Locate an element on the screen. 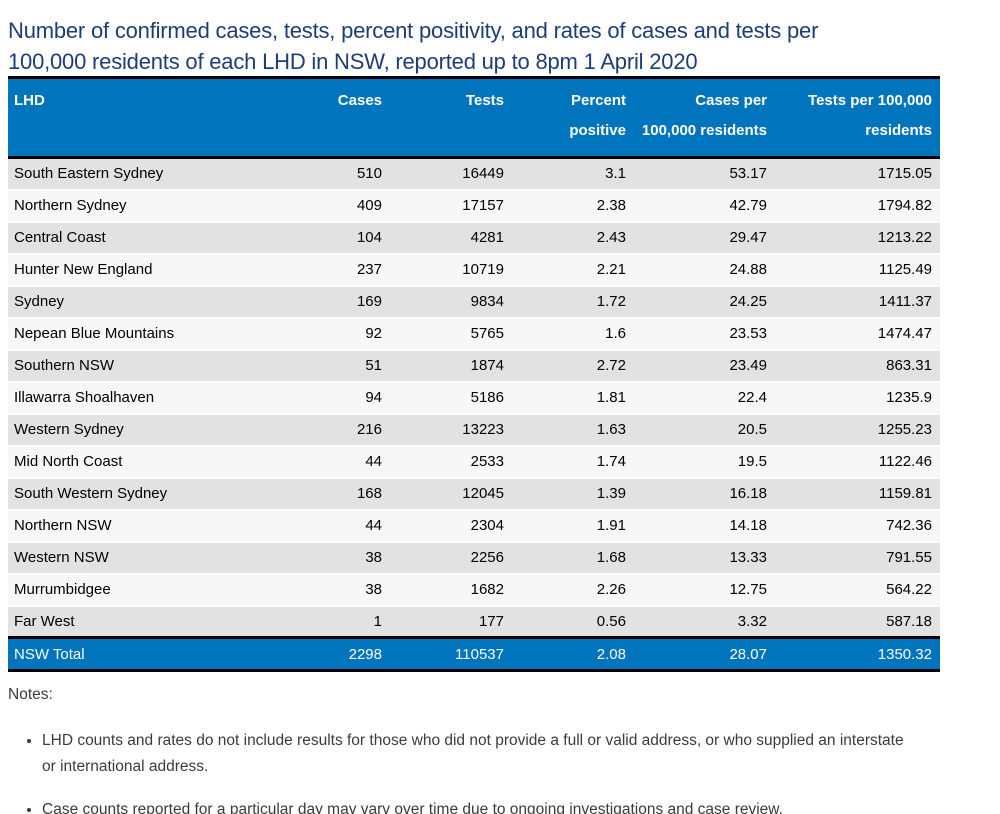  table-row: Western Sydney 216 13223 1.63 20.5 1255.23 is located at coordinates (474, 430).